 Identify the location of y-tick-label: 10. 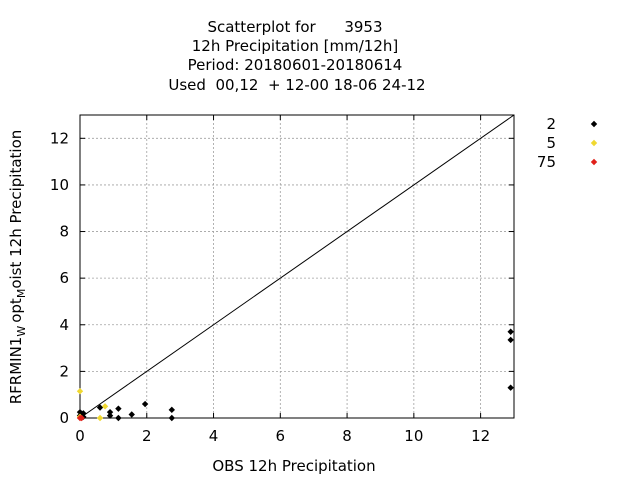
(59, 185).